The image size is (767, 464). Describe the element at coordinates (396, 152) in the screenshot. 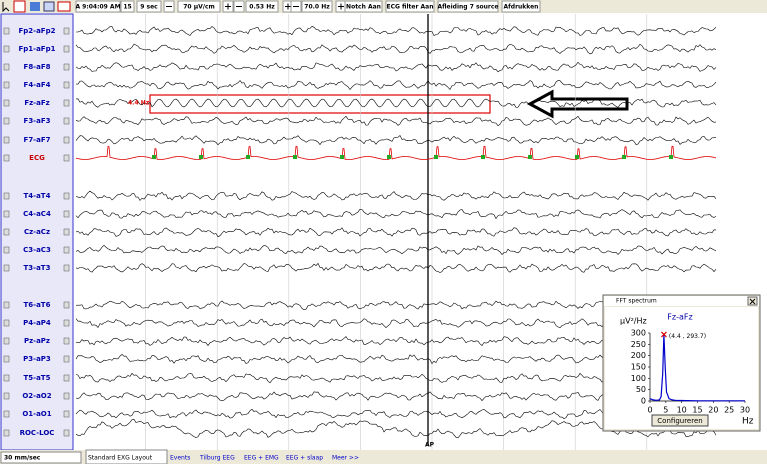

I see `ecg-trace` at that location.